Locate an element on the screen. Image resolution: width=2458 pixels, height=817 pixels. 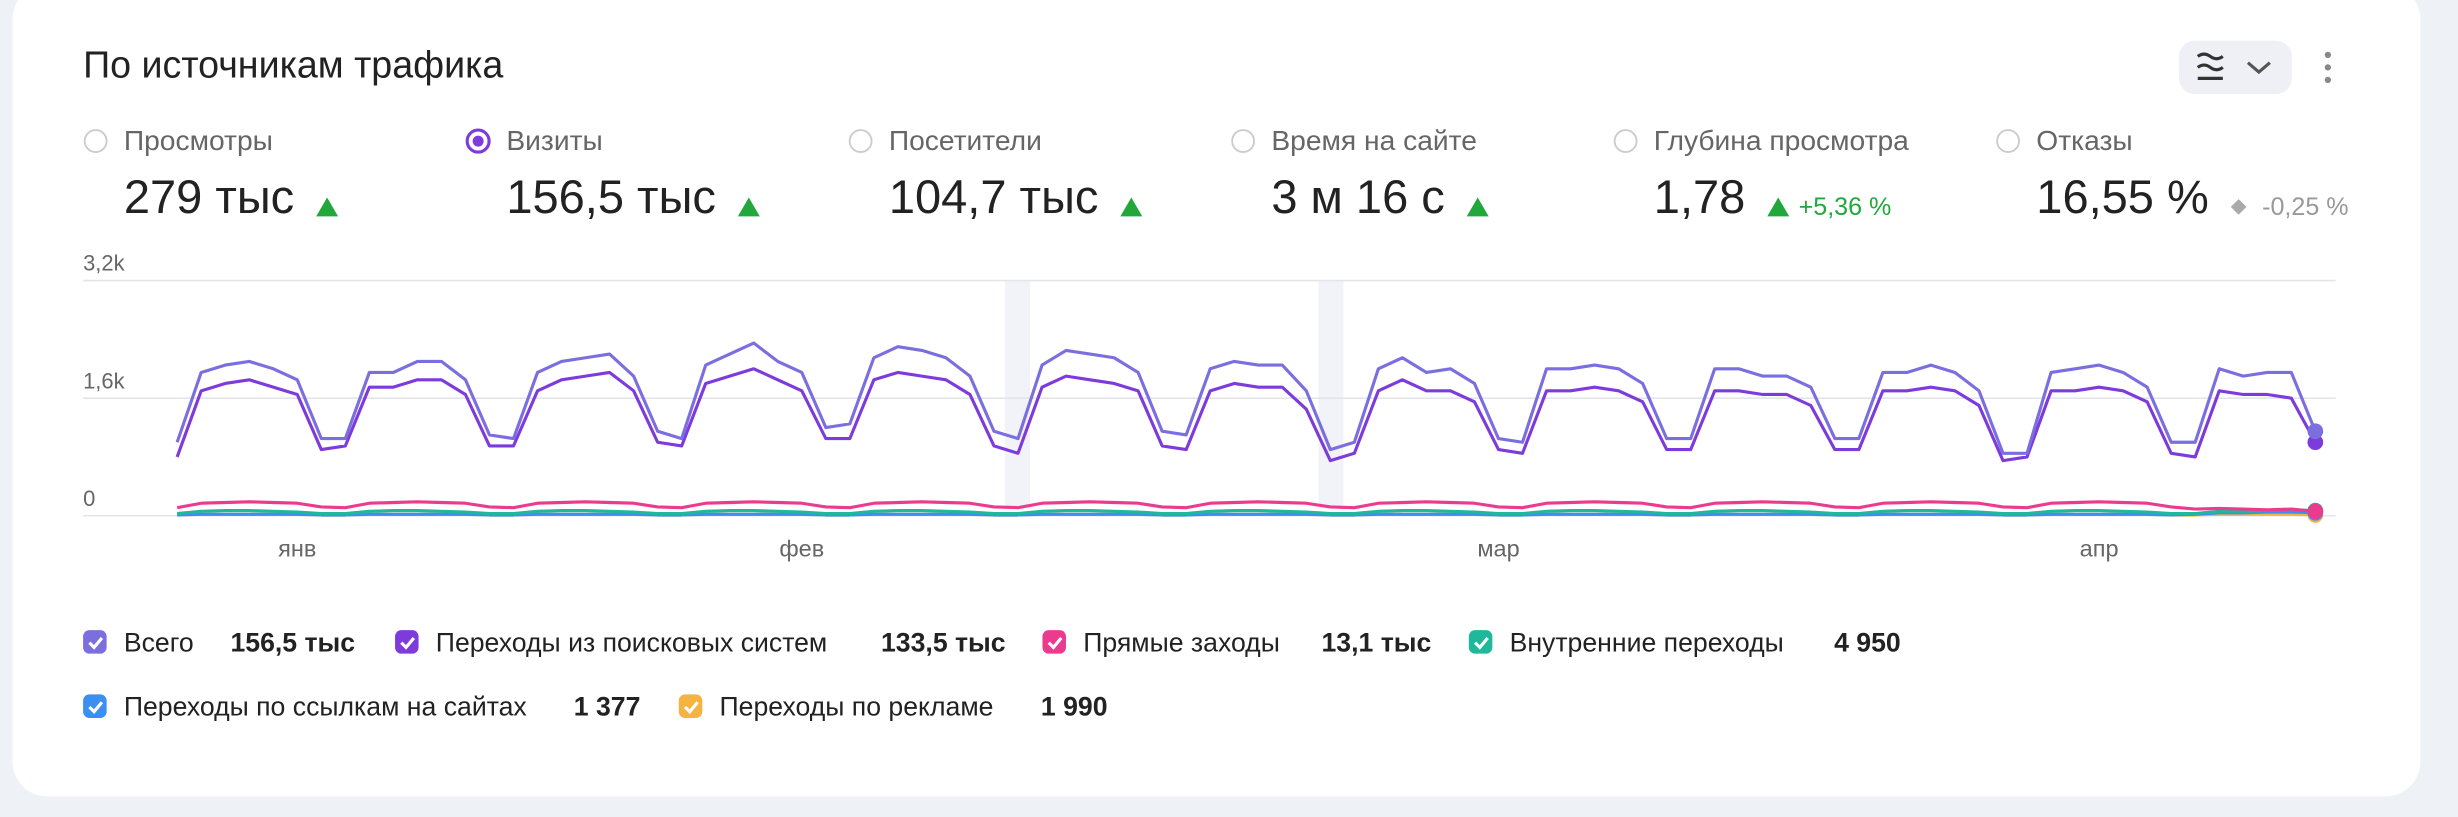
legend-total: 133,5 тыс is located at coordinates (943, 642).